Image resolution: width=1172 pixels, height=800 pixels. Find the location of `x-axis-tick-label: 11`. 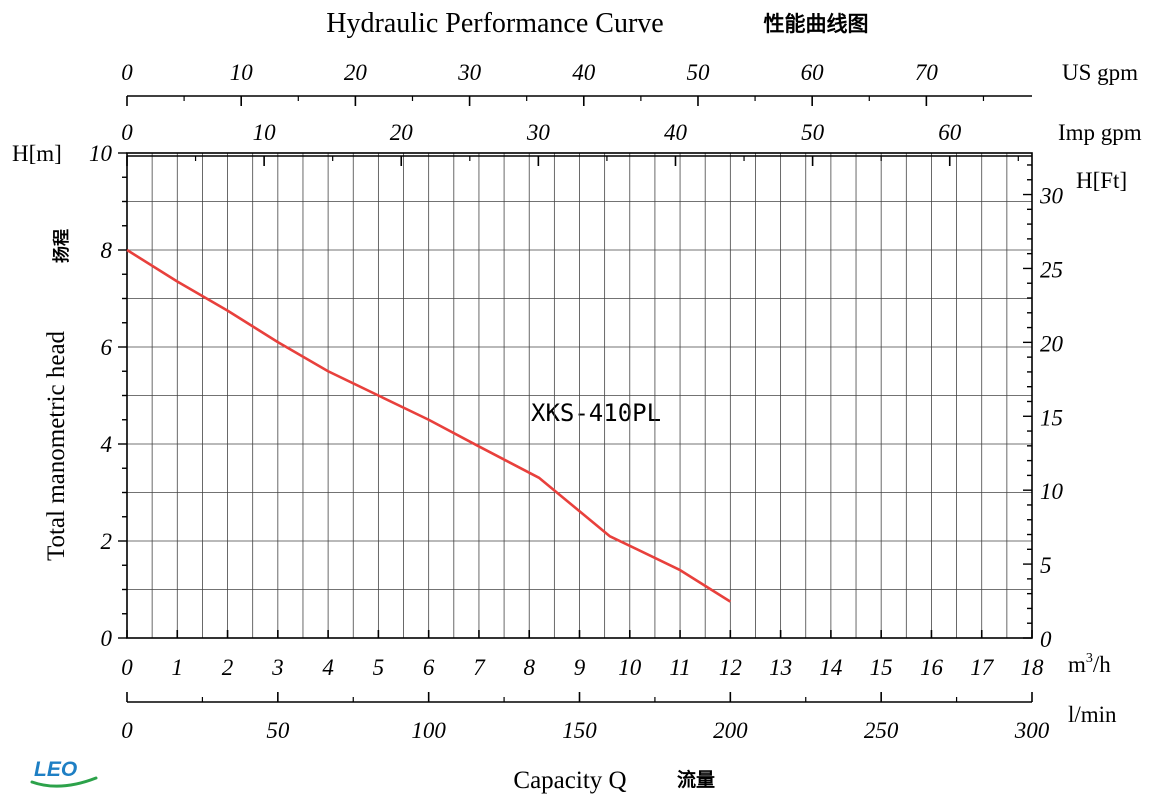

x-axis-tick-label: 11 is located at coordinates (679, 667).